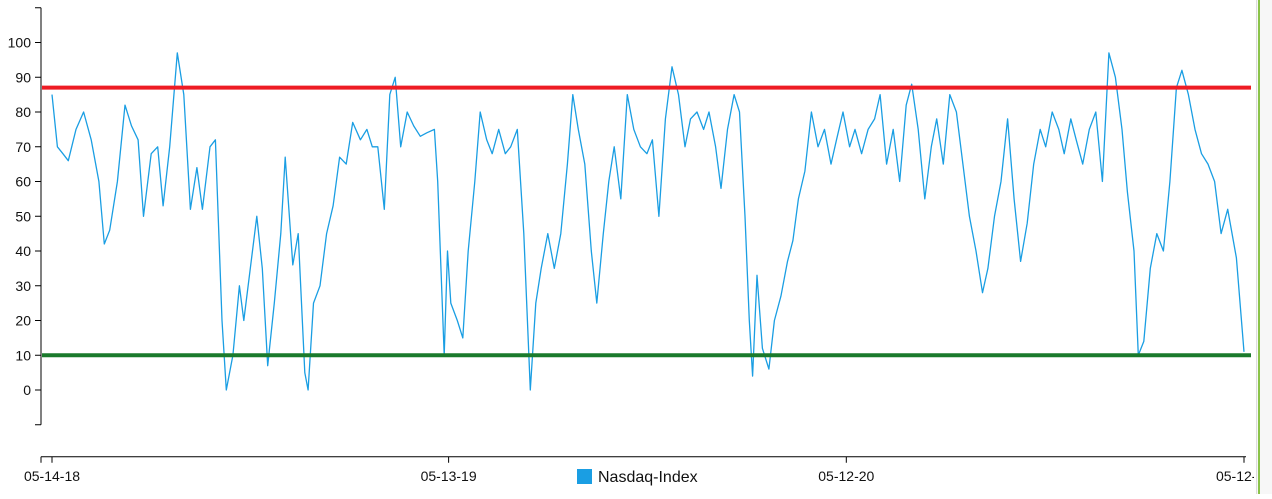 This screenshot has width=1272, height=499. I want to click on y-tick-label: 20, so click(23, 321).